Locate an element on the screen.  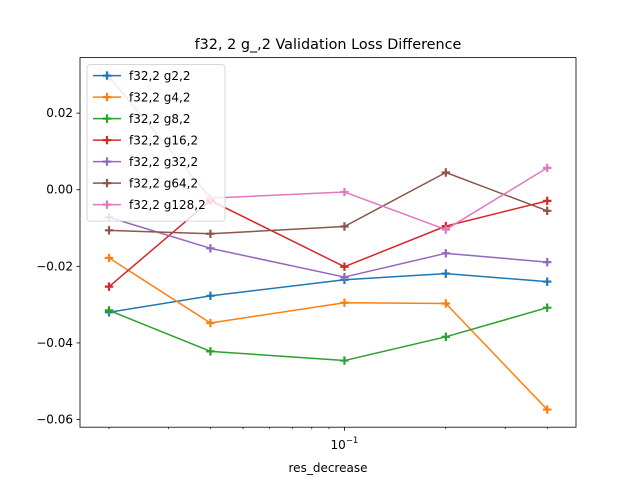
y-tick-label: 0.00 is located at coordinates (59, 190).